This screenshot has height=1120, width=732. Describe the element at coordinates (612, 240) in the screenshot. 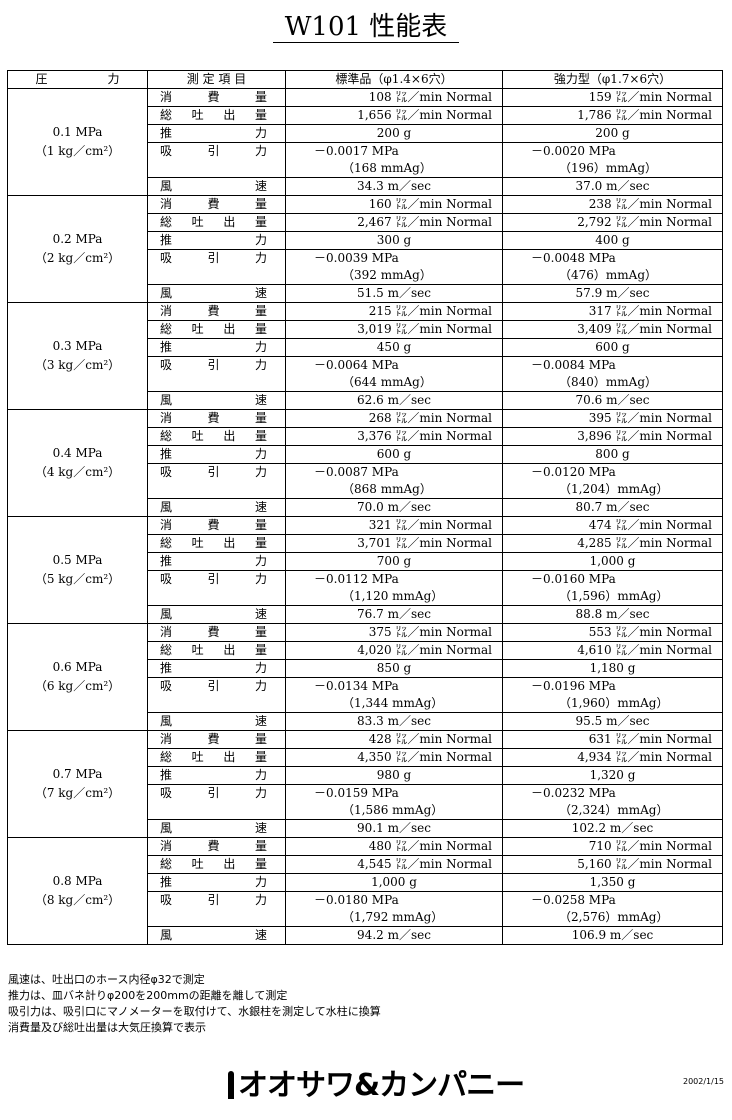

I see `strong-thrust: 400 g` at that location.